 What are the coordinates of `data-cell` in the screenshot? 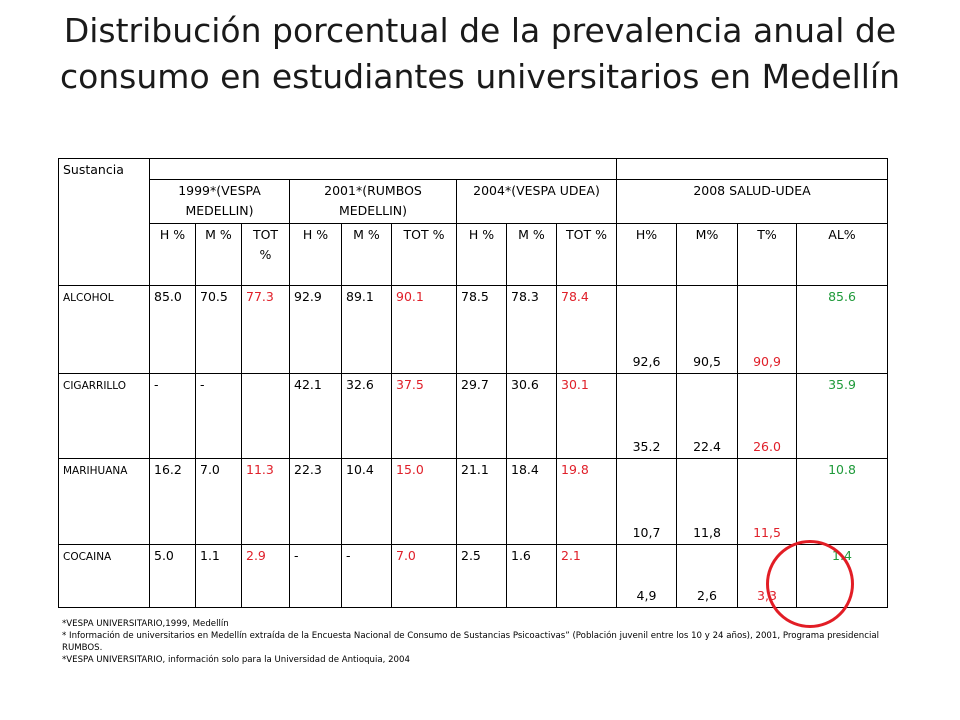 It's located at (265, 416).